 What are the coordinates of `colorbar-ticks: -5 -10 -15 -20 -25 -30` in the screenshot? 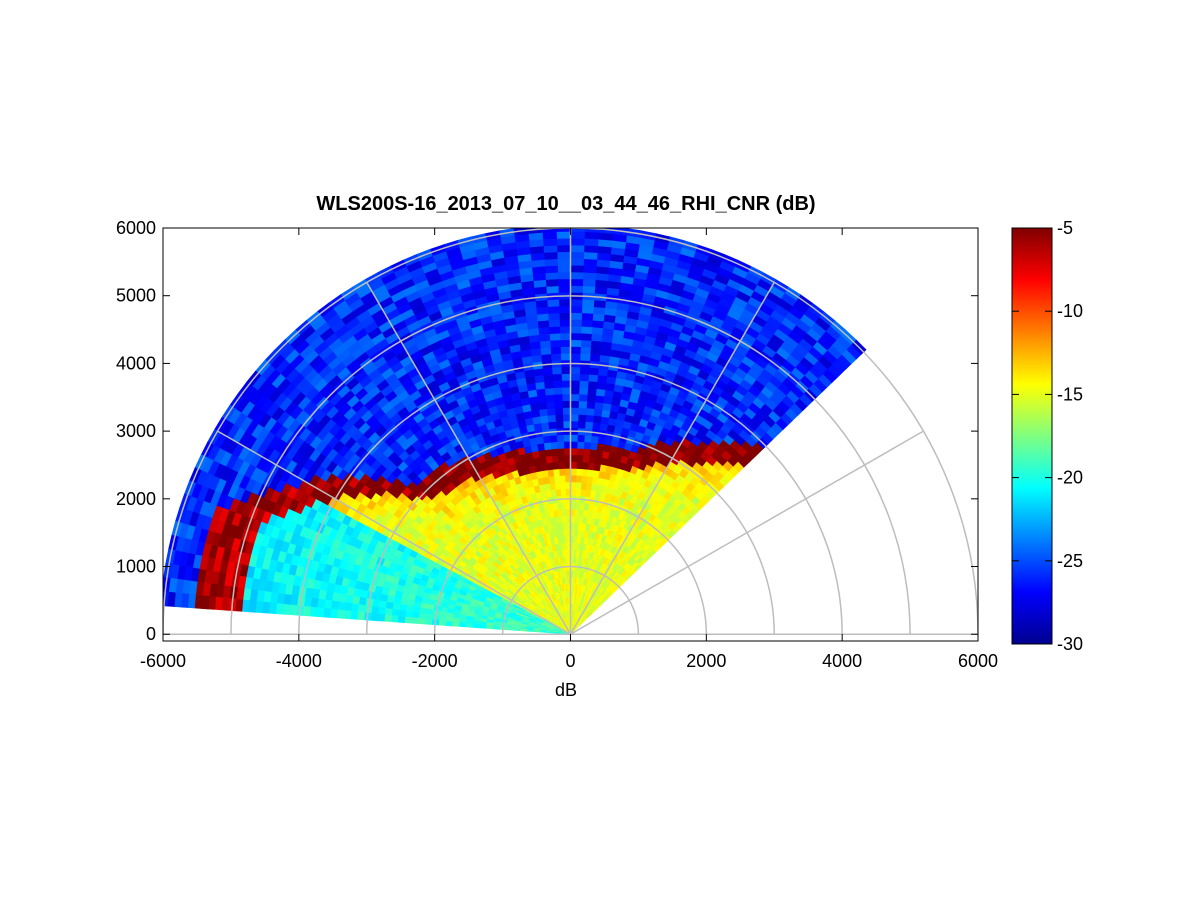 It's located at (1047, 436).